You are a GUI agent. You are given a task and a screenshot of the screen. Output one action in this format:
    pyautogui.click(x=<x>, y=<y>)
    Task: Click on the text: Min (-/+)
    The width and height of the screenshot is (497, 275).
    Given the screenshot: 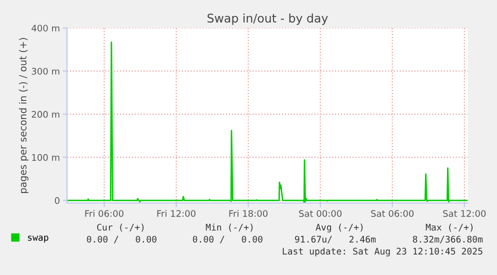 What is the action you would take?
    pyautogui.click(x=229, y=228)
    